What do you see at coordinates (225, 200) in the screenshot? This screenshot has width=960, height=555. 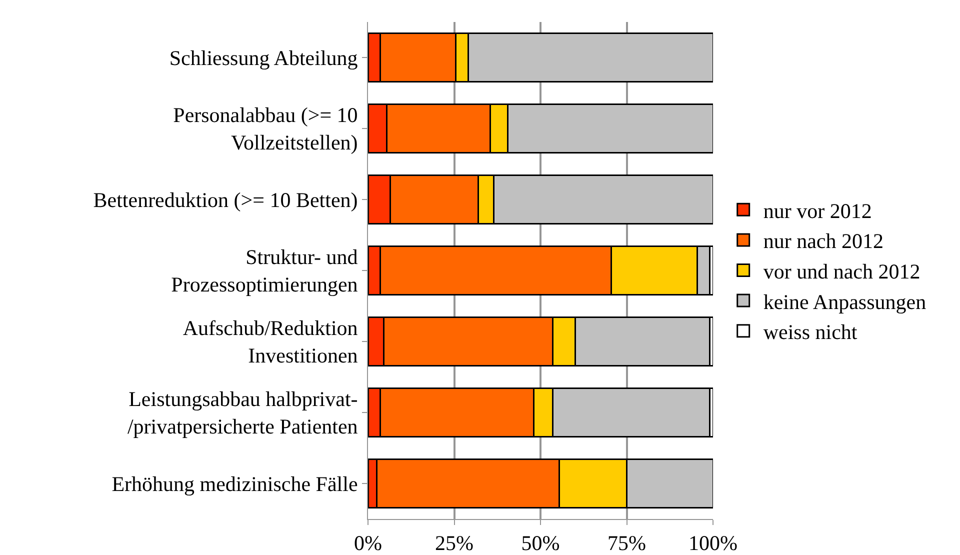 I see `y-tick-label: Bettenreduktion (>= 10 Betten)` at bounding box center [225, 200].